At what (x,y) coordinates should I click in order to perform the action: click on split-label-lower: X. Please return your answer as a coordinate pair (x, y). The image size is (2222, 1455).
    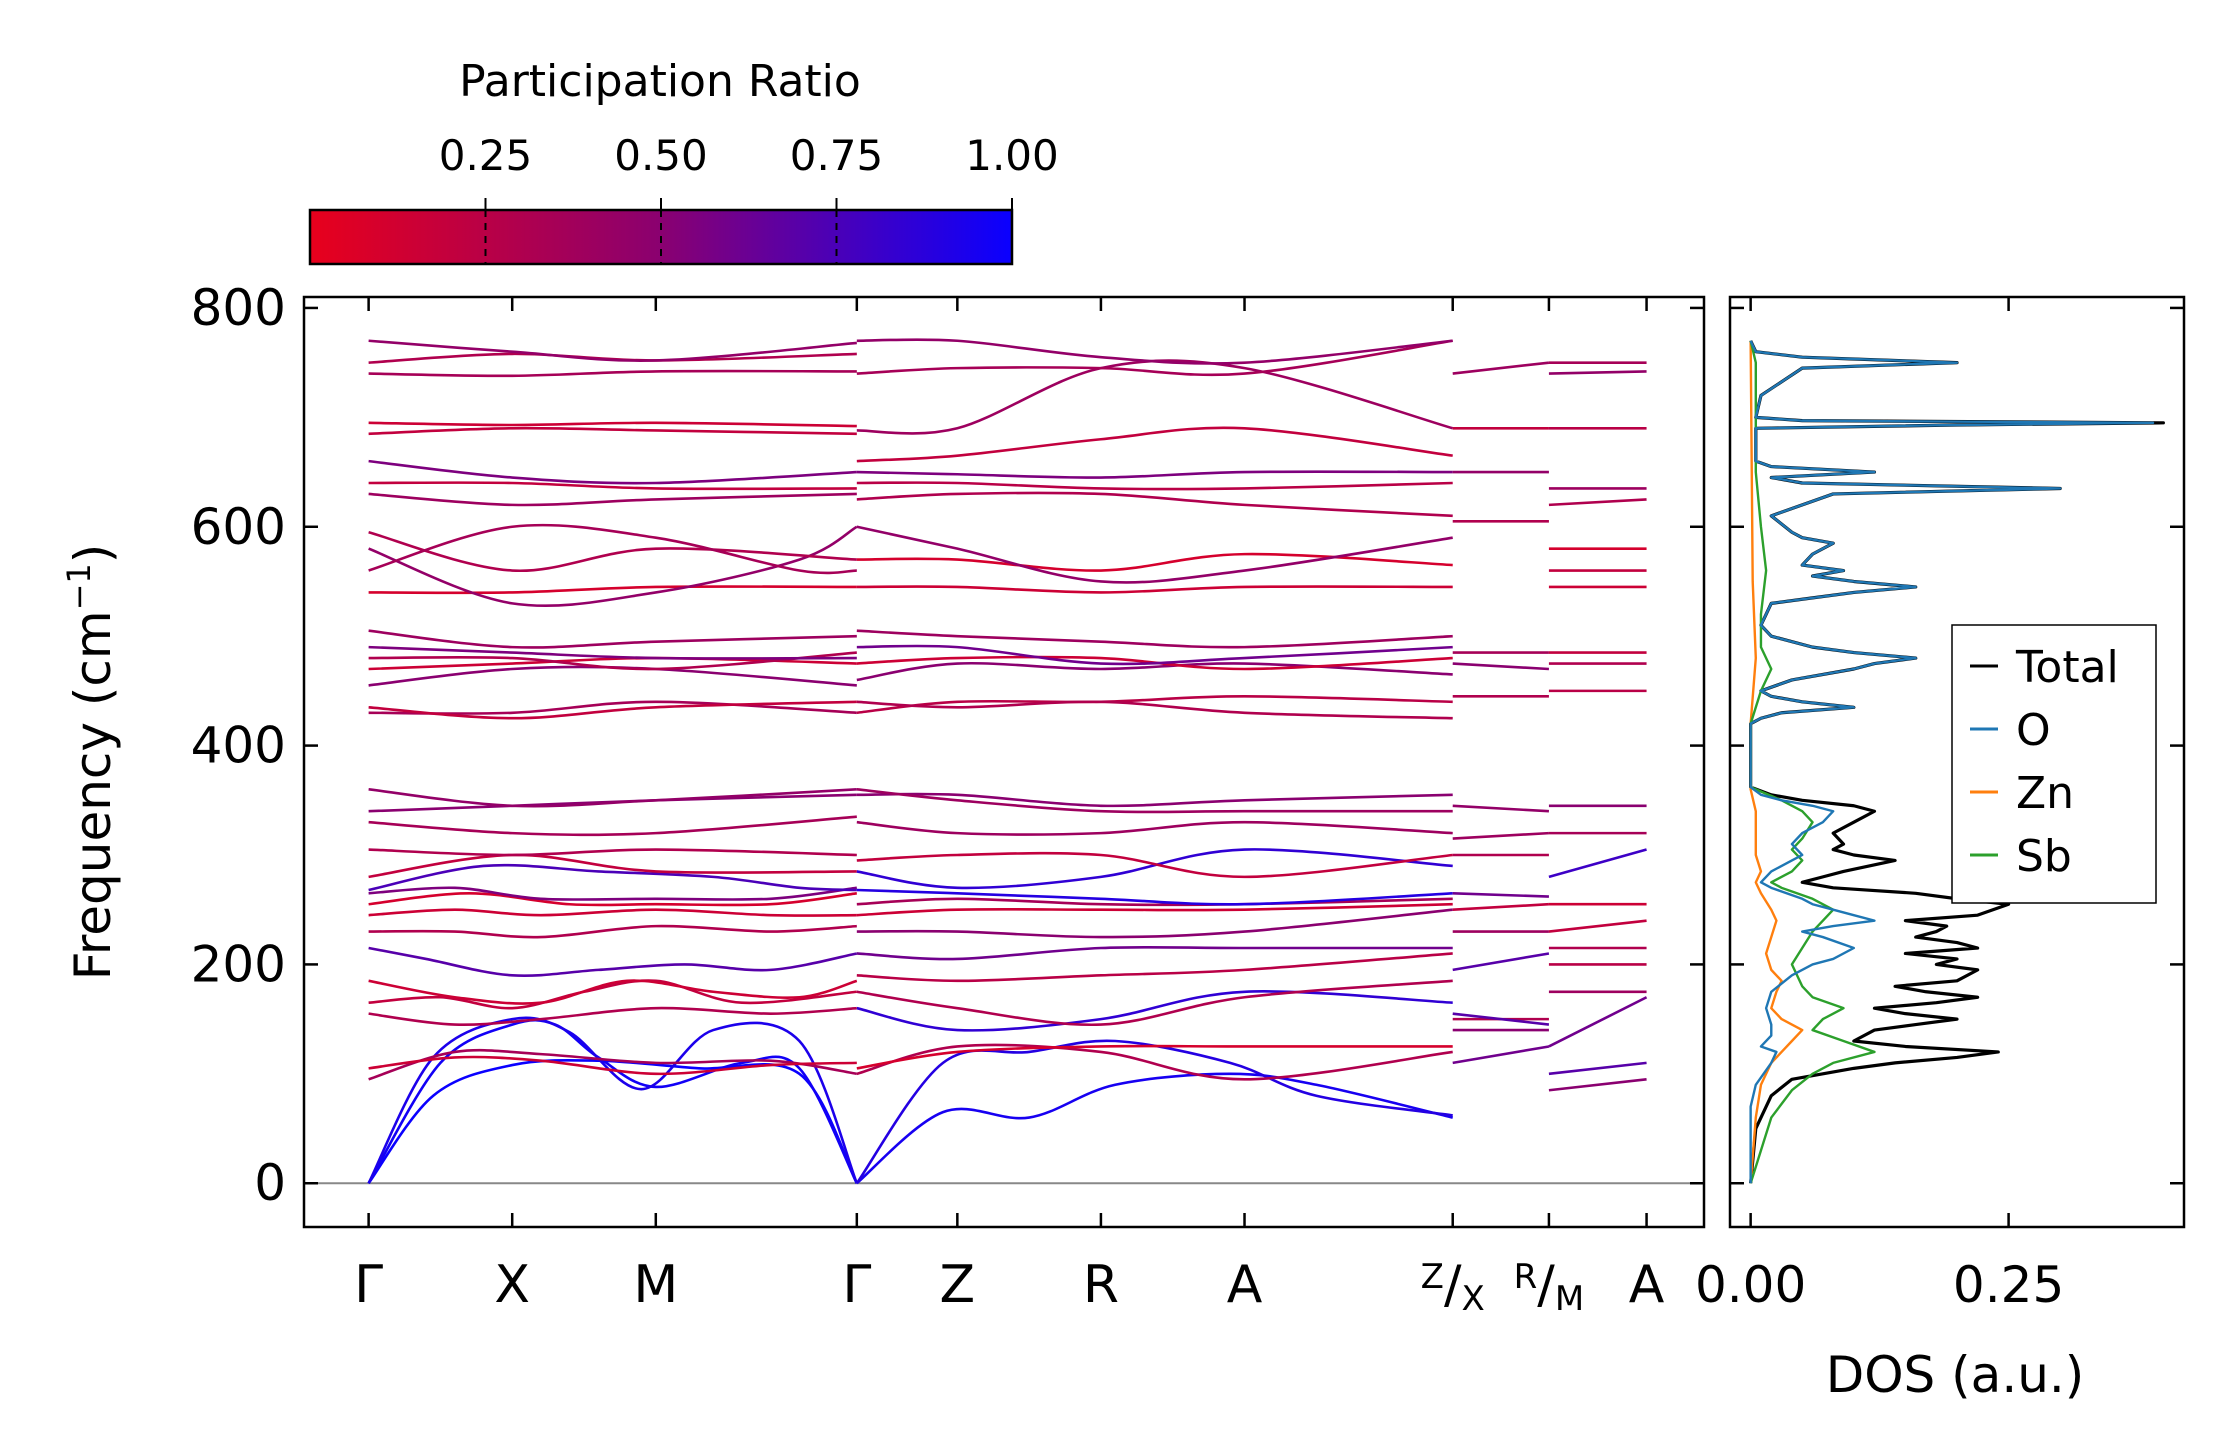
    Looking at the image, I should click on (1472, 1299).